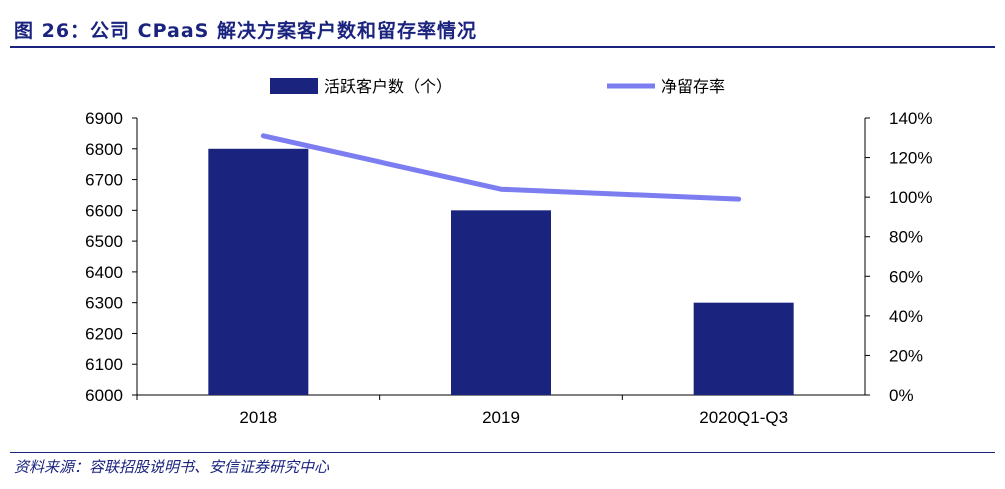 Image resolution: width=1005 pixels, height=489 pixels. What do you see at coordinates (104, 272) in the screenshot?
I see `y-left-tick-label: 6400` at bounding box center [104, 272].